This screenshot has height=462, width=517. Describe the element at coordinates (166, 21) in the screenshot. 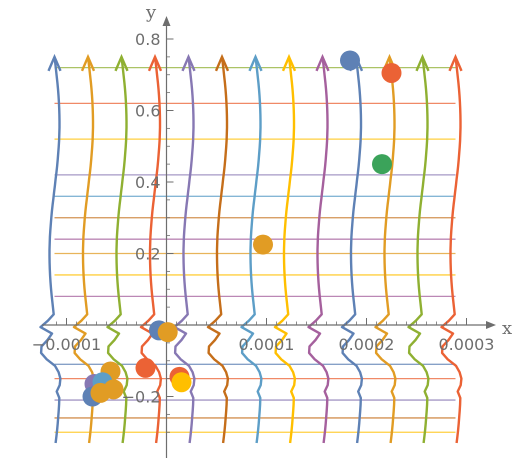

I see `y-axis-arrow` at that location.